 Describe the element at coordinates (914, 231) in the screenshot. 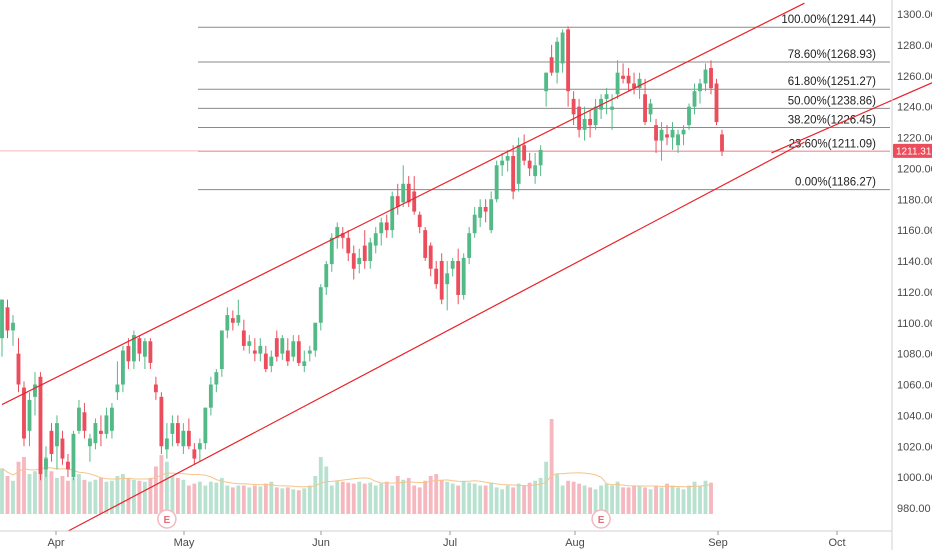

I see `price-tick-label: 1160.00` at that location.